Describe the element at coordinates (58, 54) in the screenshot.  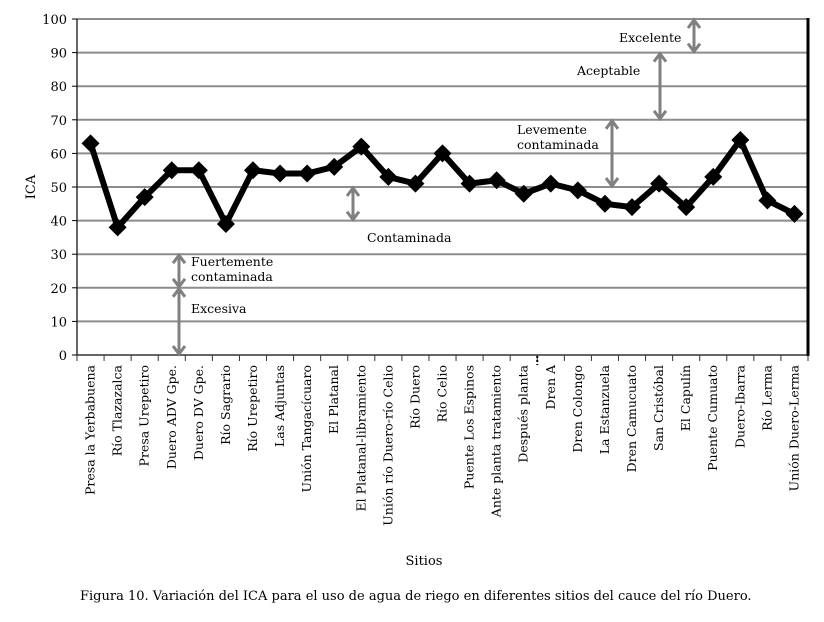
I see `y-tick-label: 90` at that location.